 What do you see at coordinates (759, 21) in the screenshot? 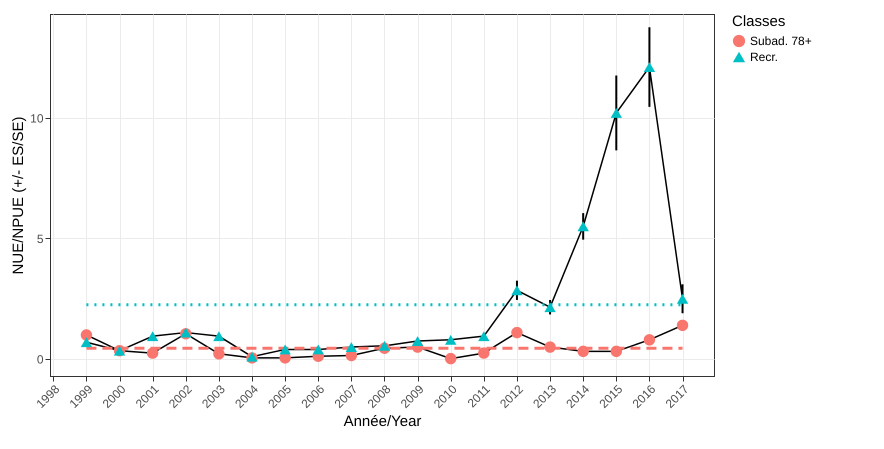
I see `legend-title: Classes` at bounding box center [759, 21].